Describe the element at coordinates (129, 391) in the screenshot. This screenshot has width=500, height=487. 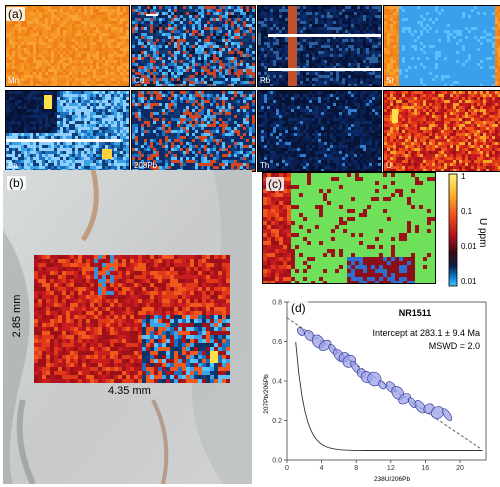
I see `photo-width-label: 4.35 mm` at that location.